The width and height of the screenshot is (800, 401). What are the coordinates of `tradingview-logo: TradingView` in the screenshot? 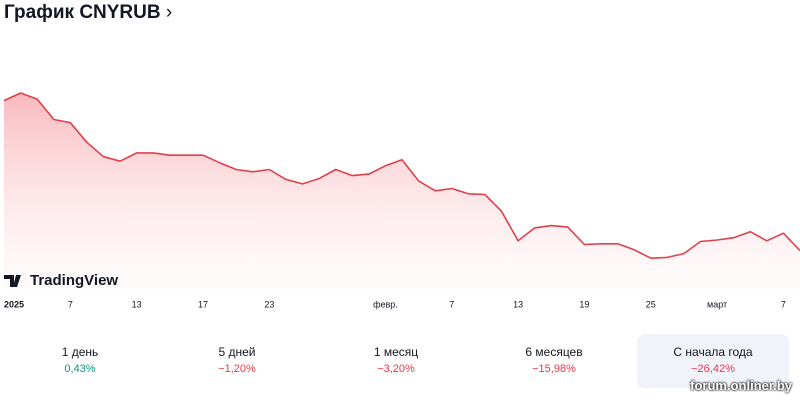 It's located at (61, 280).